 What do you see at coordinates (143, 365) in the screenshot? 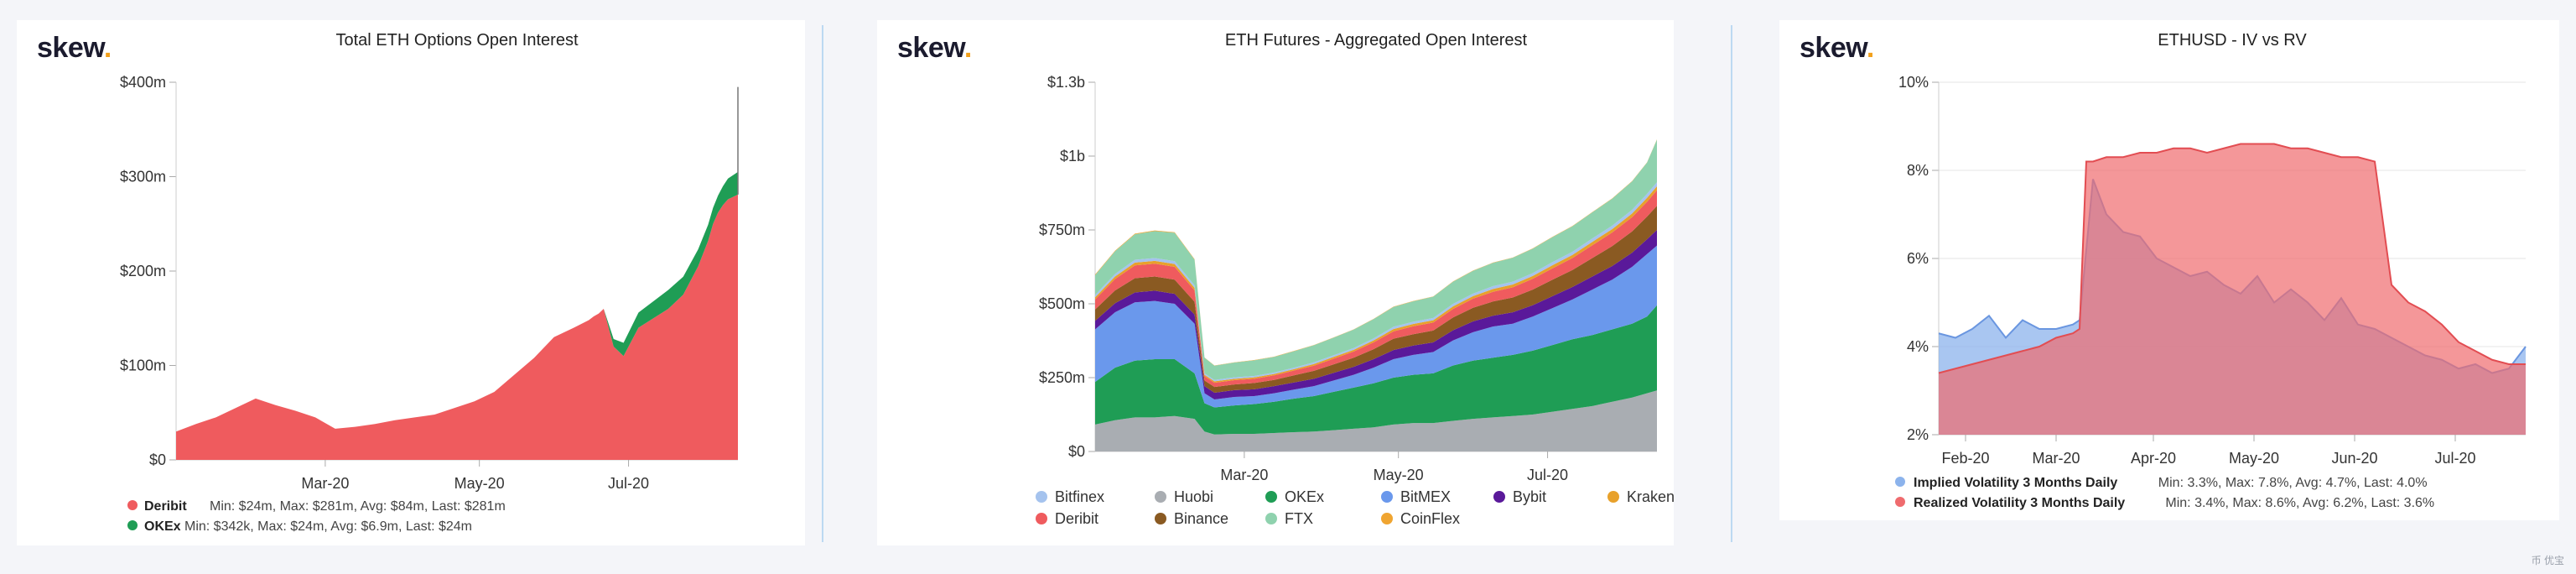
I see `y-tick-label: $100m` at bounding box center [143, 365].